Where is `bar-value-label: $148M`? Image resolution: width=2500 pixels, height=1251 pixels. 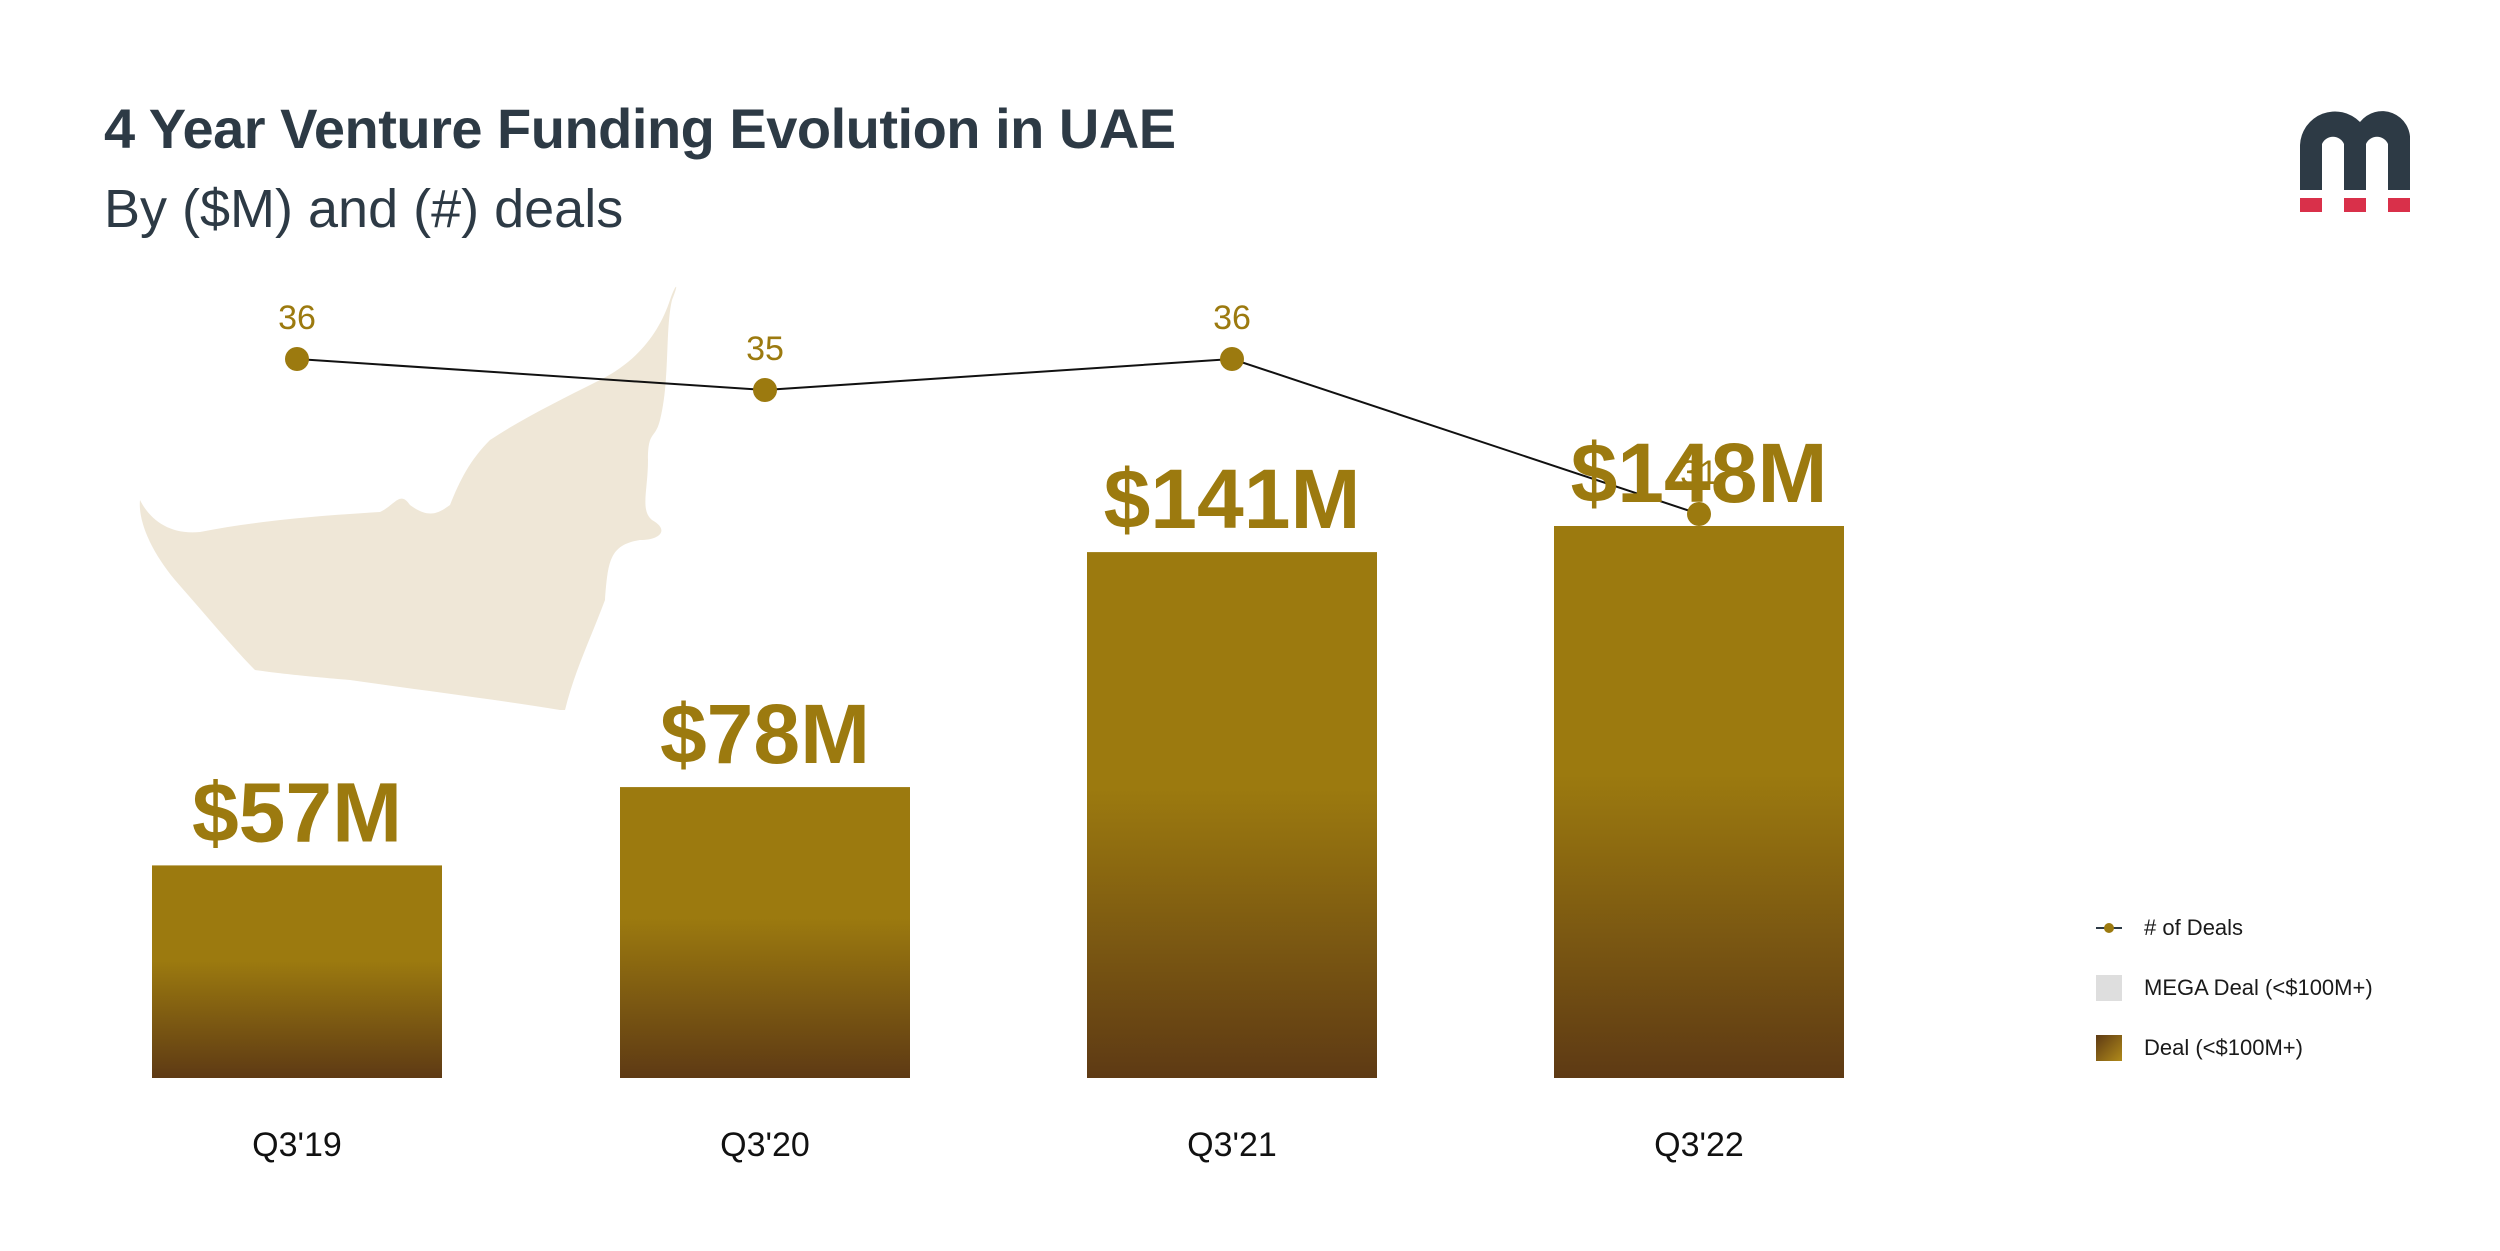
bar-value-label: $148M is located at coordinates (1699, 473).